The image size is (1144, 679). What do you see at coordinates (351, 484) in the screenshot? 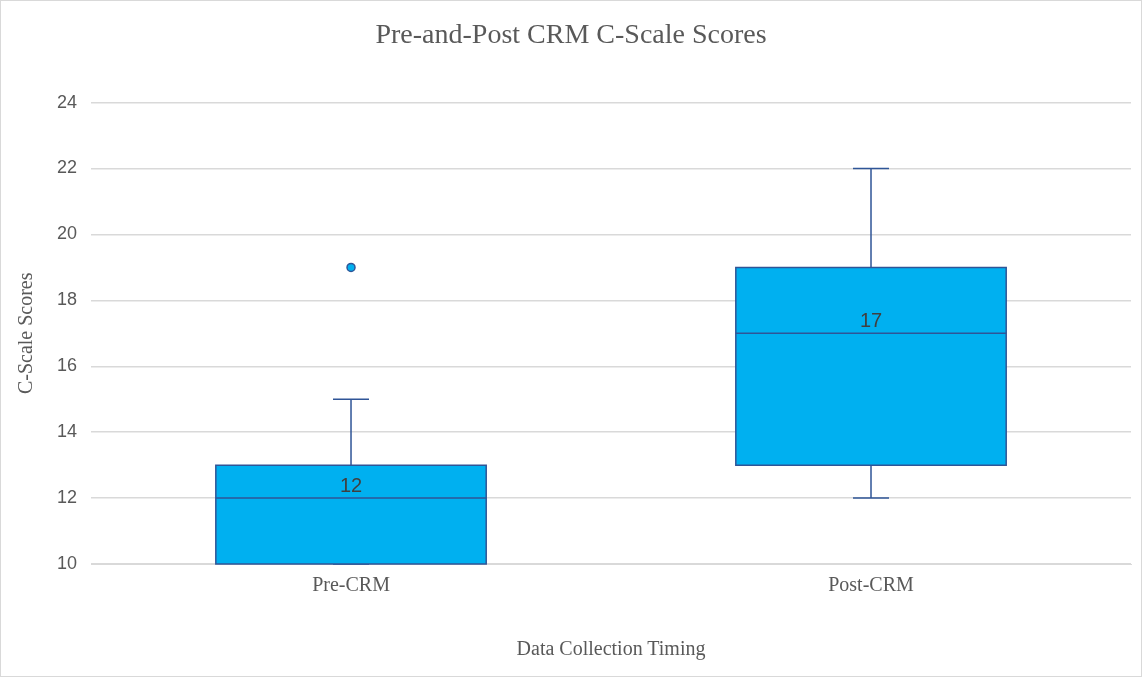
I see `annotation: 12` at bounding box center [351, 484].